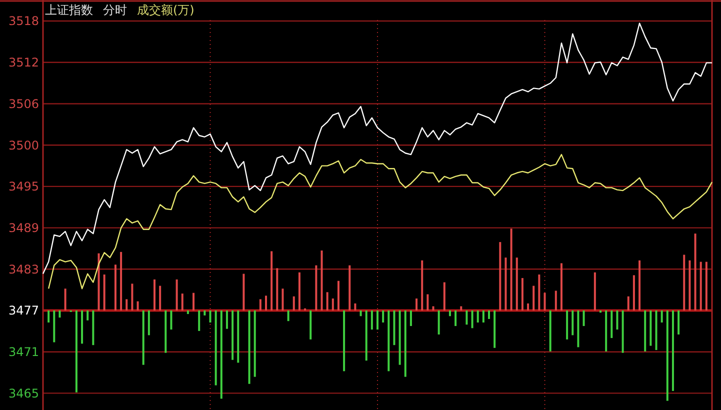 The image size is (721, 410). I want to click on y-tick-label: 3506, so click(23, 103).